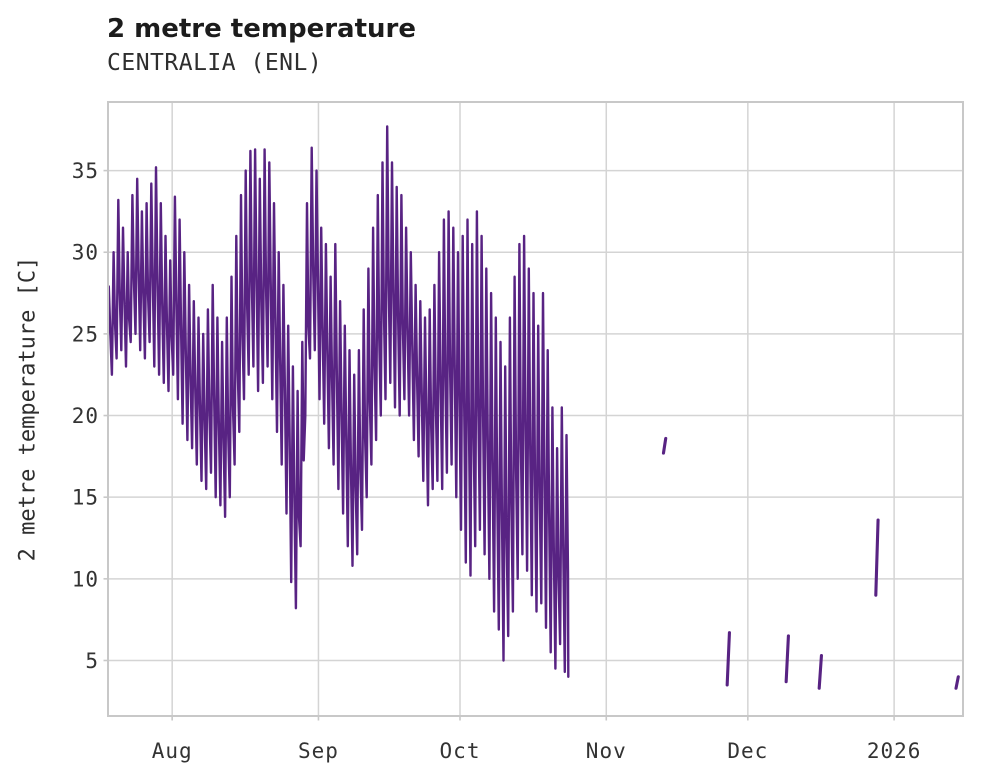 The width and height of the screenshot is (981, 782). I want to click on chart-subtitle: CENTRALIA (ENL), so click(215, 63).